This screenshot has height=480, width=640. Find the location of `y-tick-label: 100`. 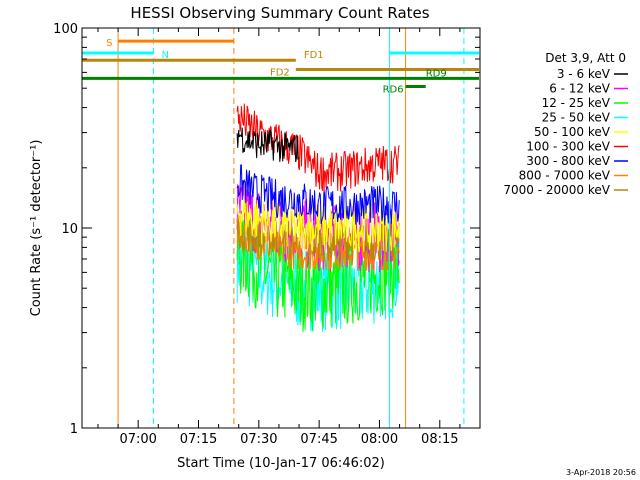

y-tick-label: 100 is located at coordinates (65, 29).